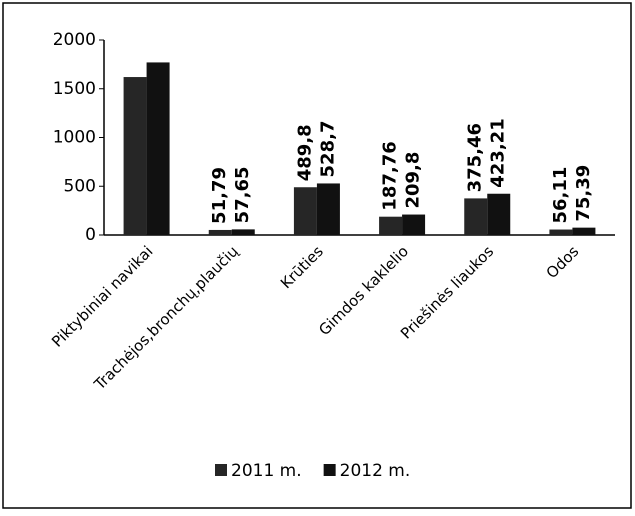  What do you see at coordinates (475, 157) in the screenshot?
I see `value-label: 375,46` at bounding box center [475, 157].